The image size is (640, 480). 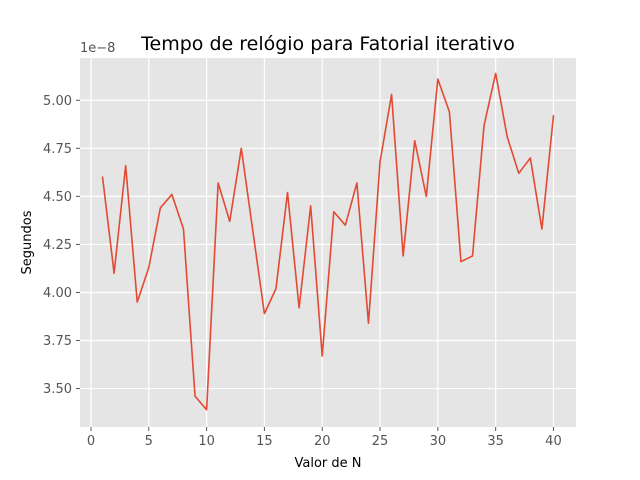 I want to click on y-tick-label: 3.75, so click(x=57, y=341).